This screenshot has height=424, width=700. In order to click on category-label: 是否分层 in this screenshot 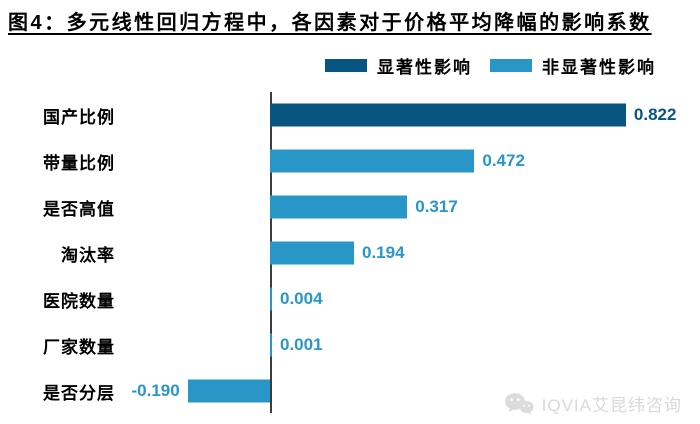, I will do `click(79, 393)`.